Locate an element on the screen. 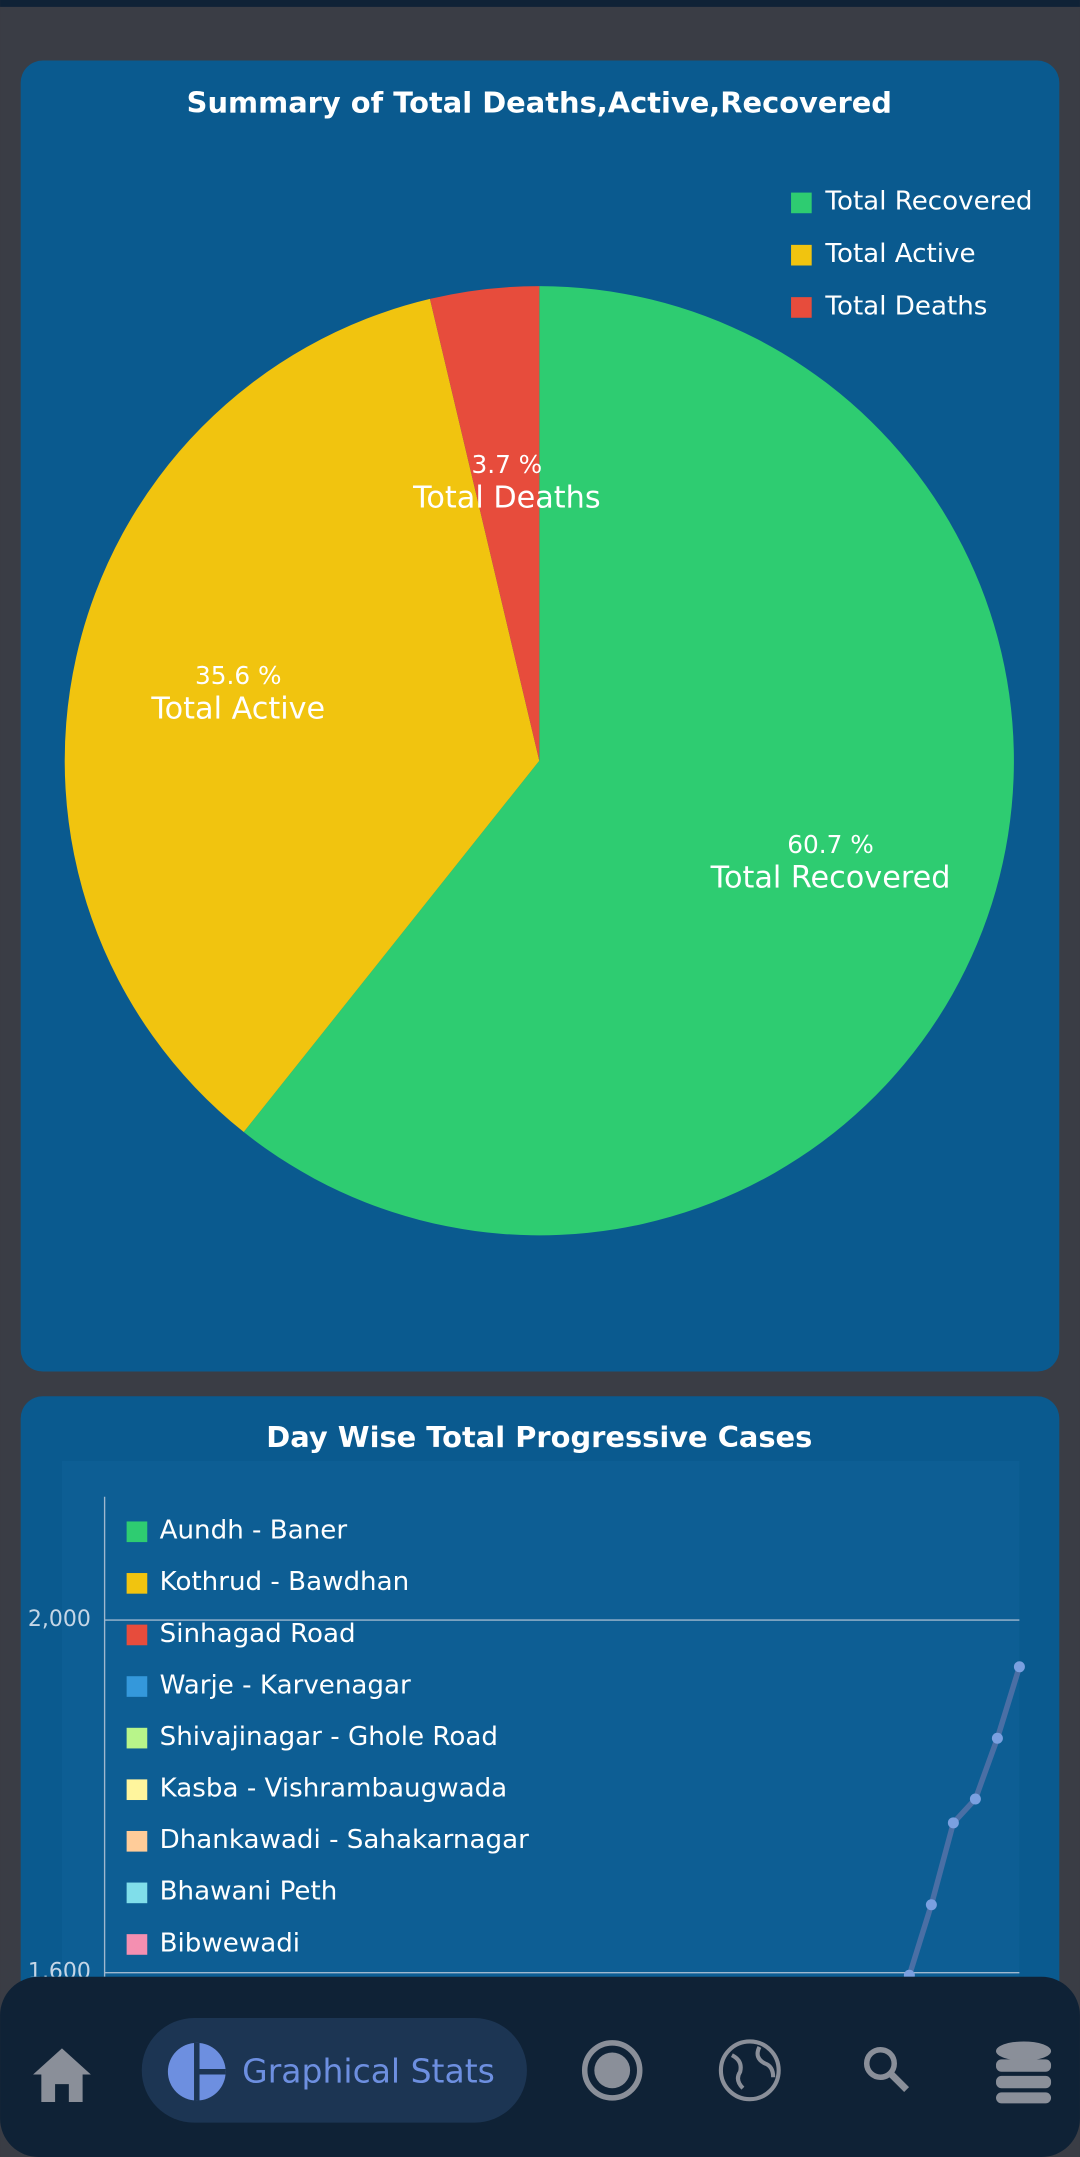  legend-label: Dhankawadi - Sahakarnagar is located at coordinates (344, 1840).